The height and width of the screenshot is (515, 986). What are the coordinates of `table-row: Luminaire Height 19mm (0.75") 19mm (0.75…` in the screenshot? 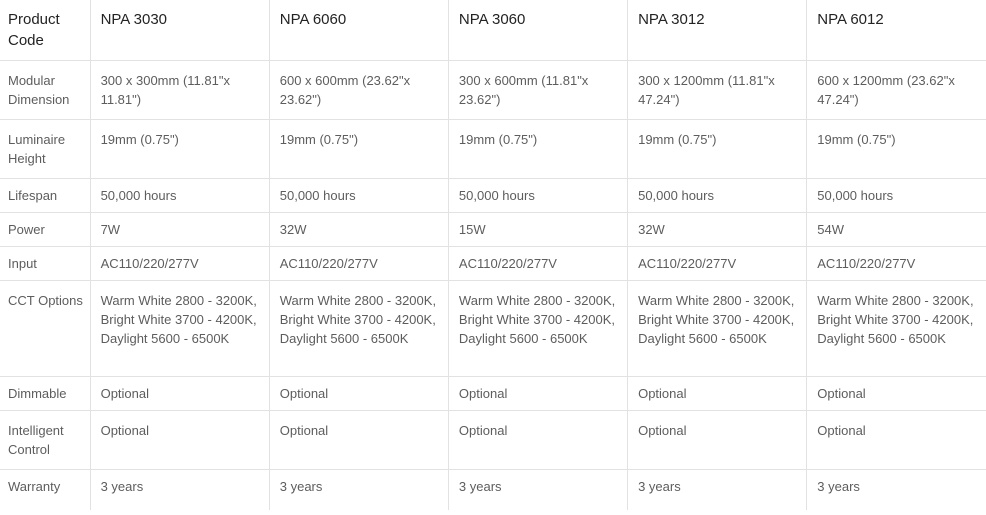 It's located at (493, 149).